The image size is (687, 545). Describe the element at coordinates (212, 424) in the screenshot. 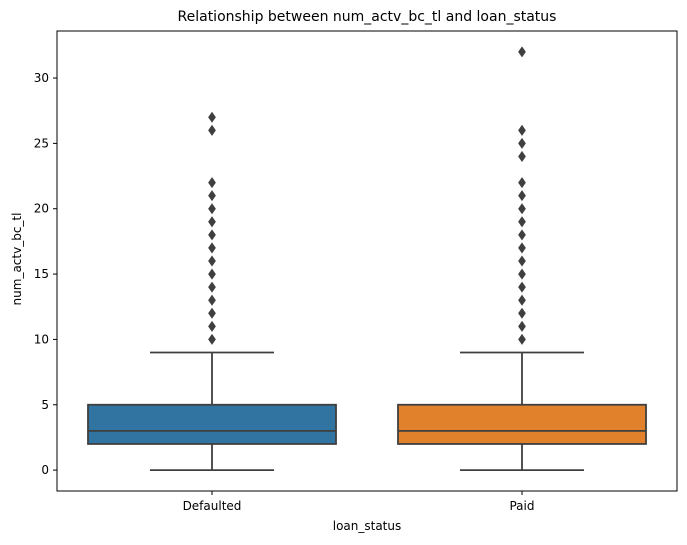

I see `box-defaulted` at that location.